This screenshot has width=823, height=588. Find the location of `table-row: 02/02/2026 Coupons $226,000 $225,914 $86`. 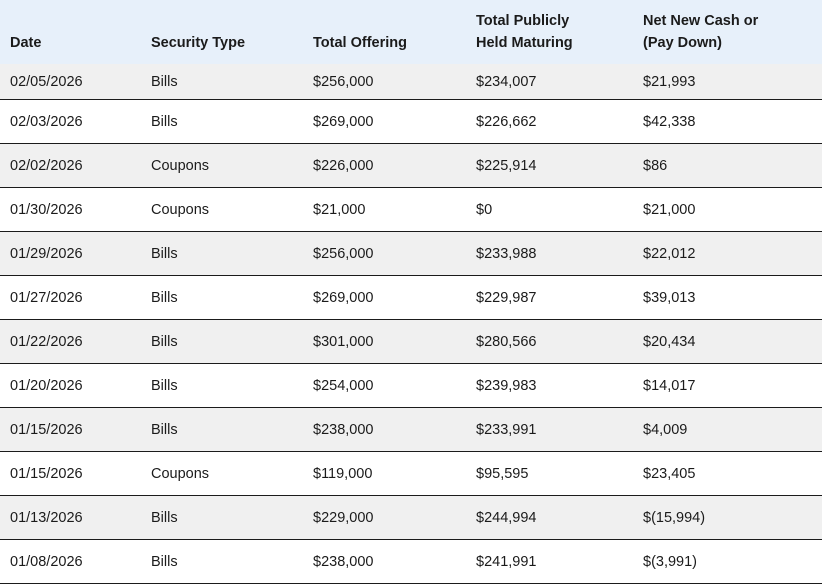

table-row: 02/02/2026 Coupons $226,000 $225,914 $86 is located at coordinates (411, 165).